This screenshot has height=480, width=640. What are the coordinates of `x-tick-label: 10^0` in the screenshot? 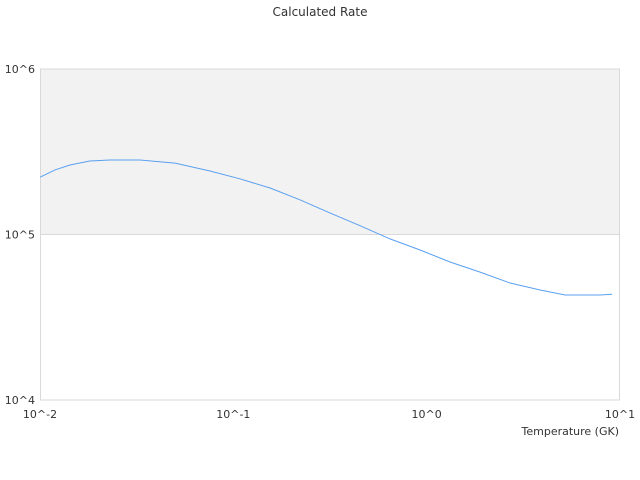 It's located at (427, 414).